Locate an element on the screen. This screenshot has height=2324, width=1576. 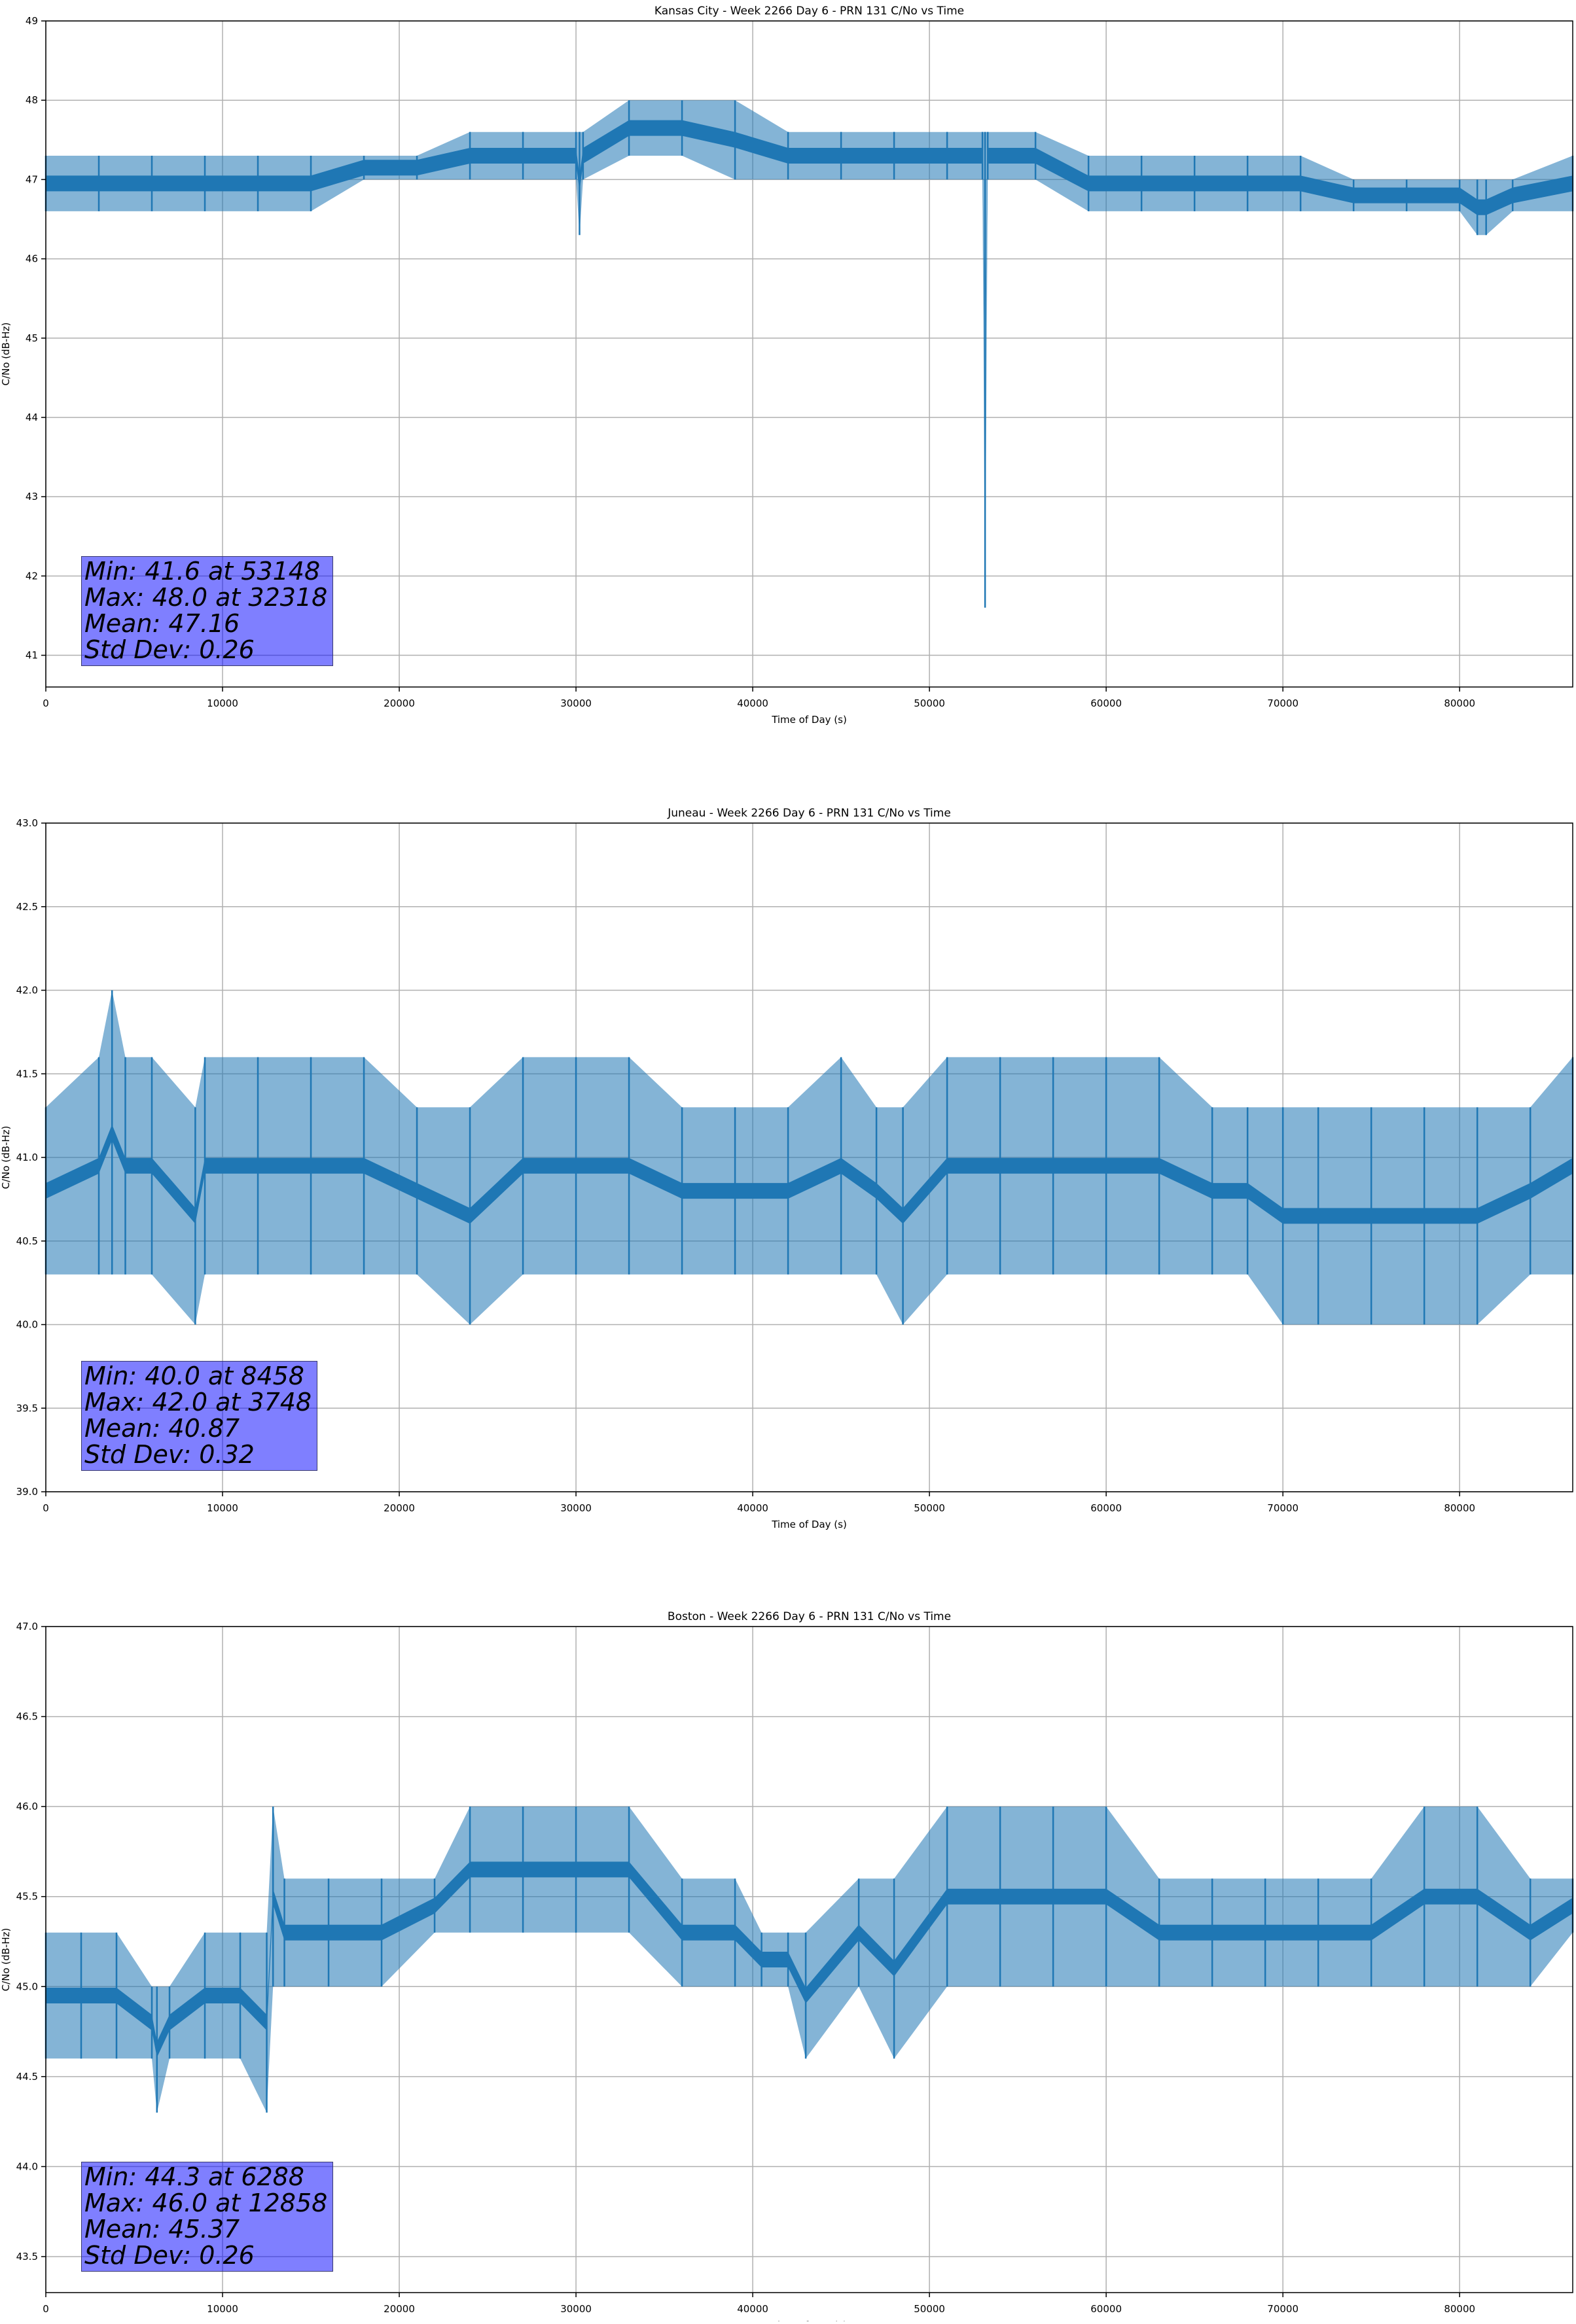
y-tick-label: 40.0 is located at coordinates (27, 1325).